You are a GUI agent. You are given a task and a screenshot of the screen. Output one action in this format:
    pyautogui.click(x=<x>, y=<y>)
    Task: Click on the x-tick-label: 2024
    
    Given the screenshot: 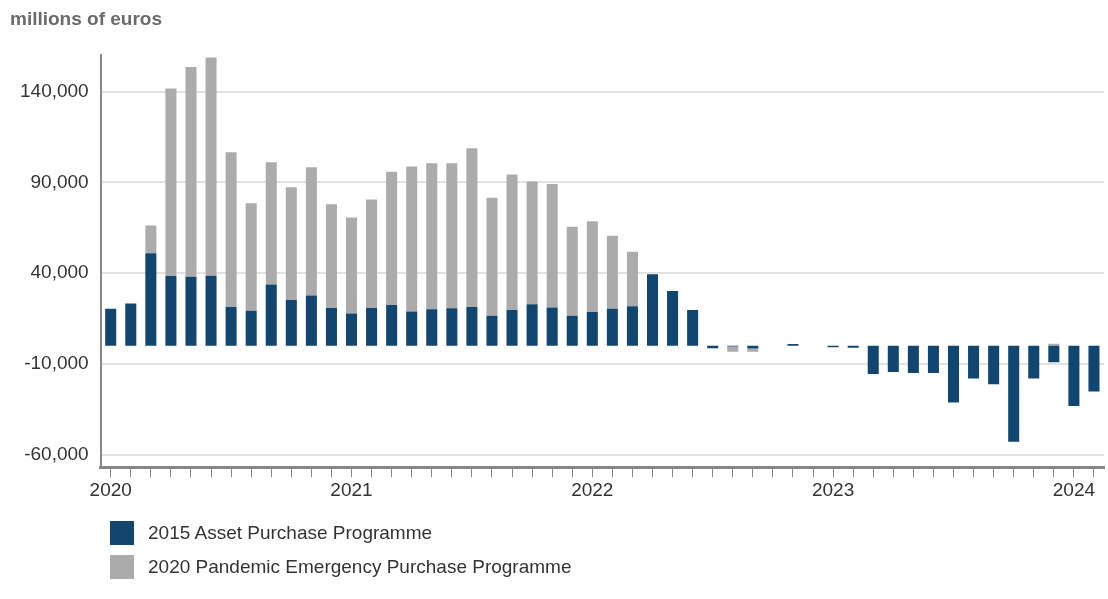 What is the action you would take?
    pyautogui.click(x=1074, y=489)
    